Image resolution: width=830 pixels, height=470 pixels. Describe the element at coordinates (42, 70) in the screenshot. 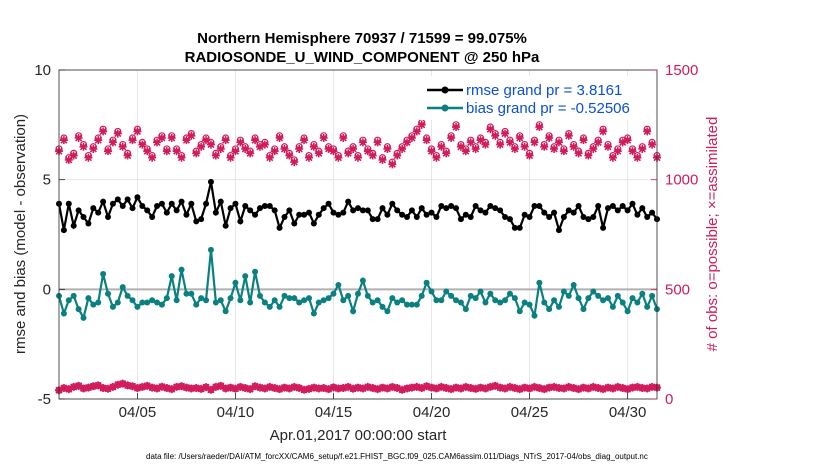

I see `y-tick-label: 10` at that location.